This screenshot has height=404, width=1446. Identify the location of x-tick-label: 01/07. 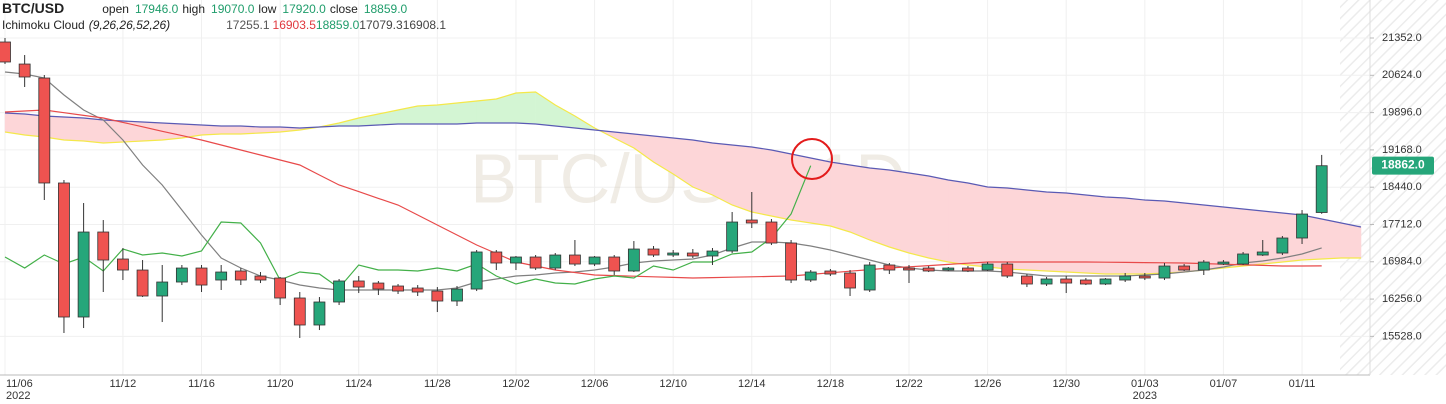
(1224, 384).